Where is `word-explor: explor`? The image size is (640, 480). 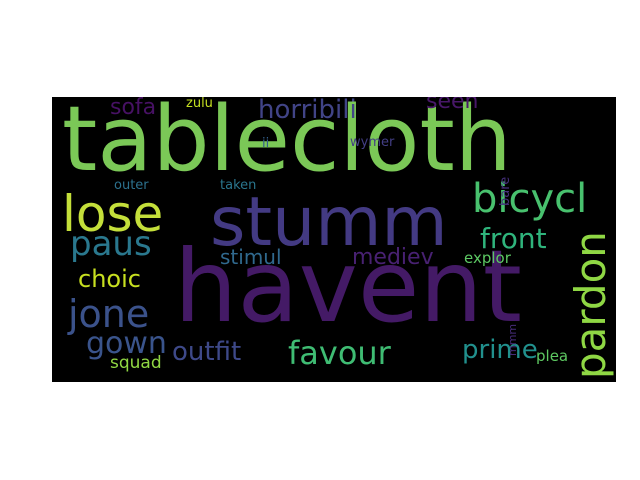
word-explor: explor is located at coordinates (487, 258).